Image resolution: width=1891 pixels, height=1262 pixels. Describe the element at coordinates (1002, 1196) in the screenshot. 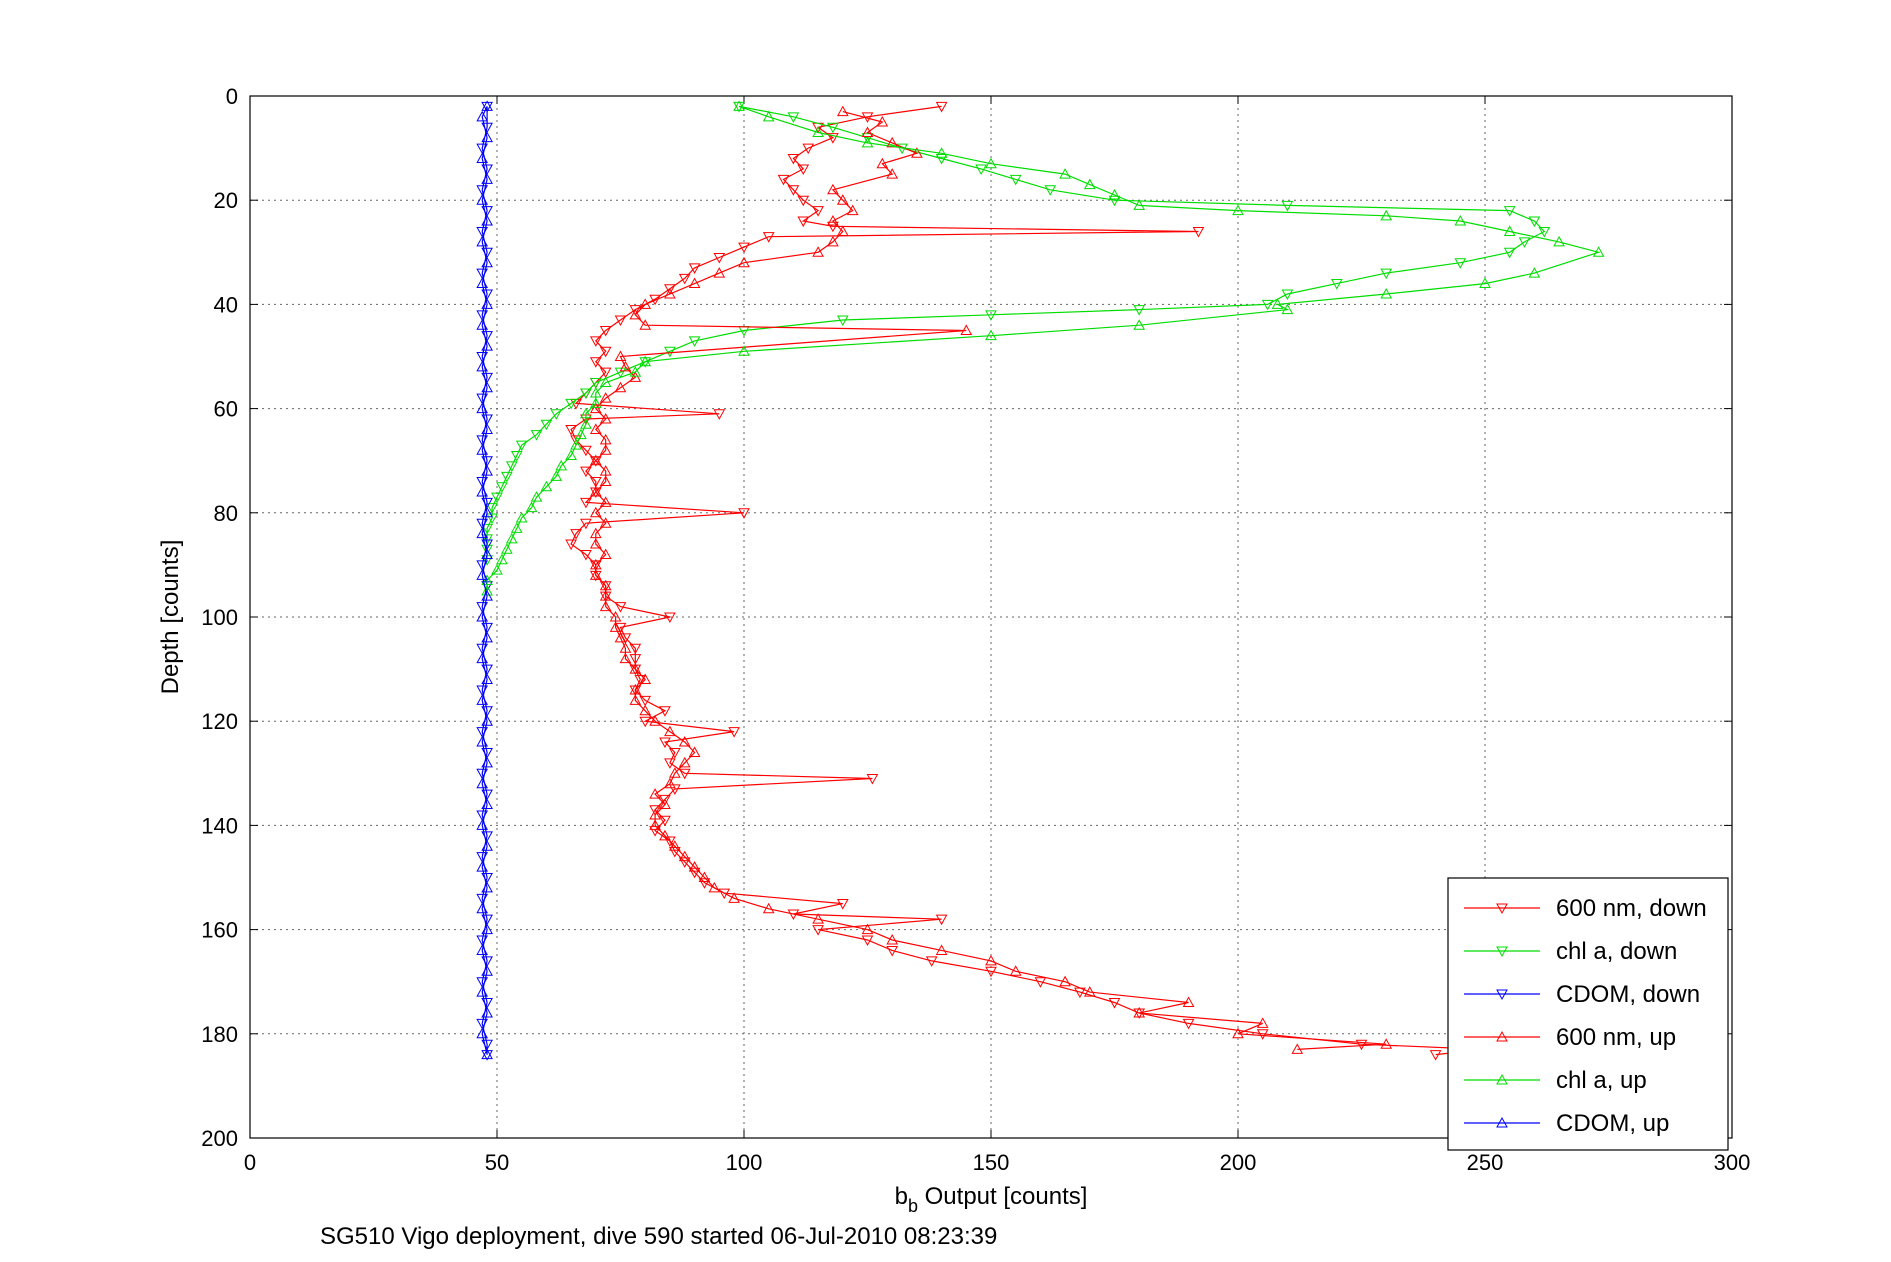

I see `x-axis-label-rest: Output [counts]` at that location.